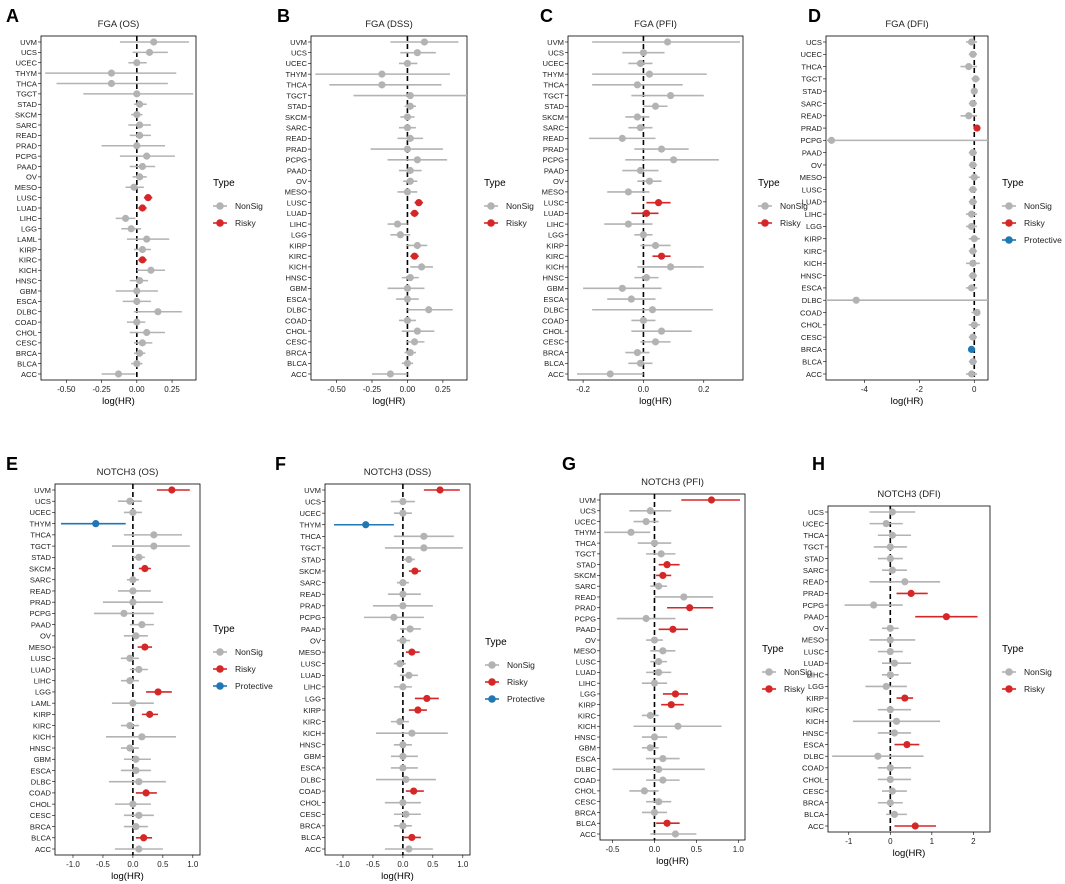 This screenshot has height=884, width=1065. I want to click on x-tick-label: 2, so click(973, 841).